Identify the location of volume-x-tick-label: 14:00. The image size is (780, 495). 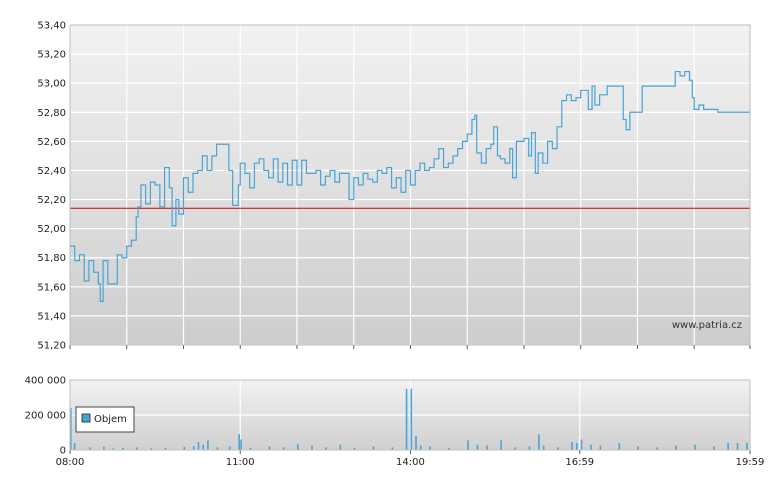
(410, 462).